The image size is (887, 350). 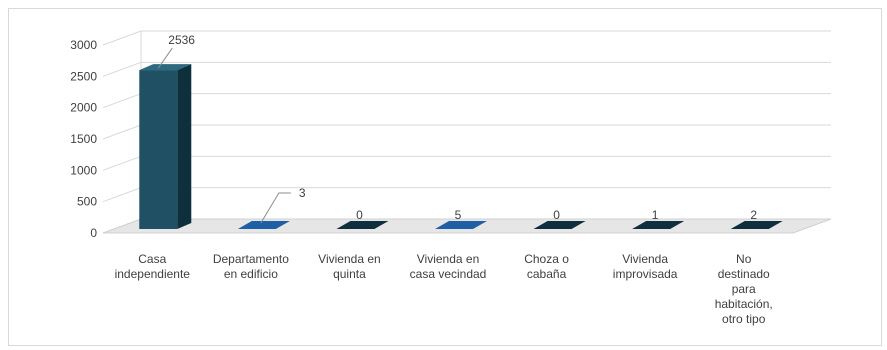 What do you see at coordinates (645, 274) in the screenshot?
I see `x-tick-label-line: improvisada` at bounding box center [645, 274].